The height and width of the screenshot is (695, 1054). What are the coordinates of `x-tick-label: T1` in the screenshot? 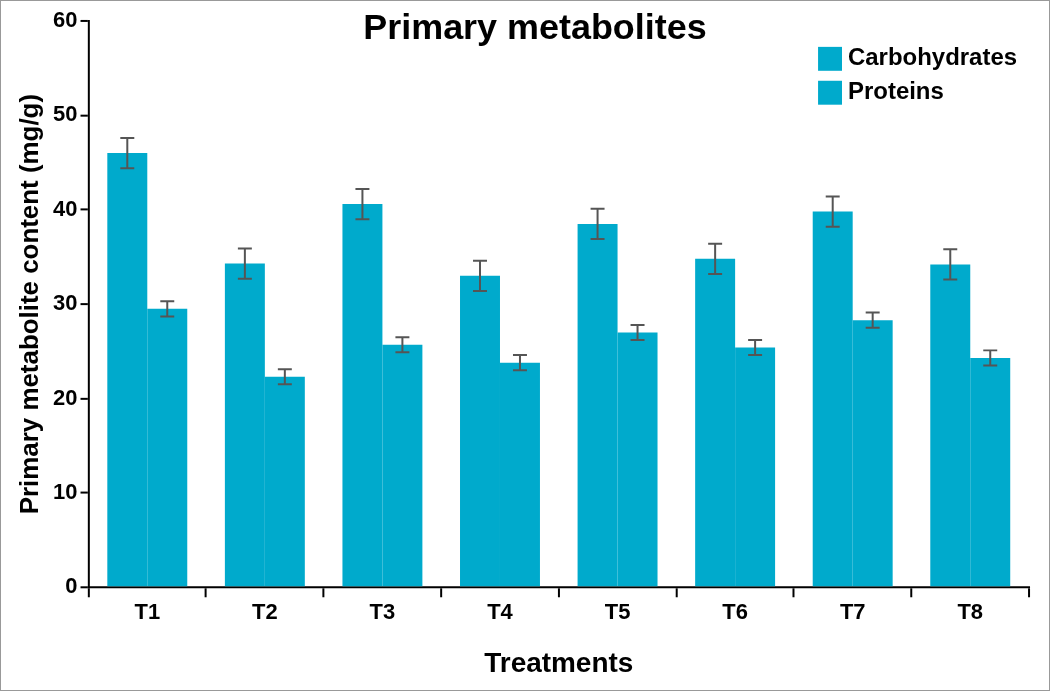 It's located at (147, 612).